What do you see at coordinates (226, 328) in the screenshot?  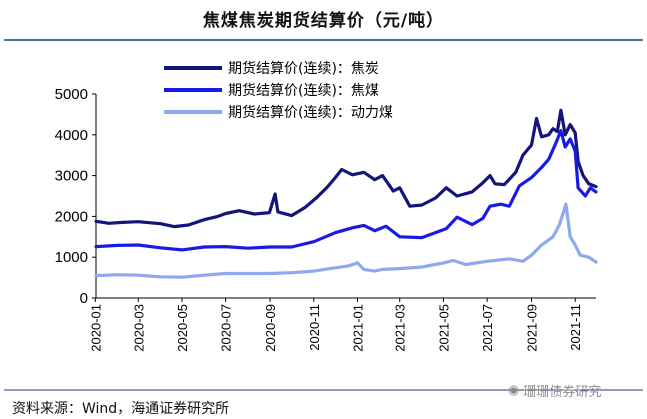 I see `x-tick-label: 2020-07` at bounding box center [226, 328].